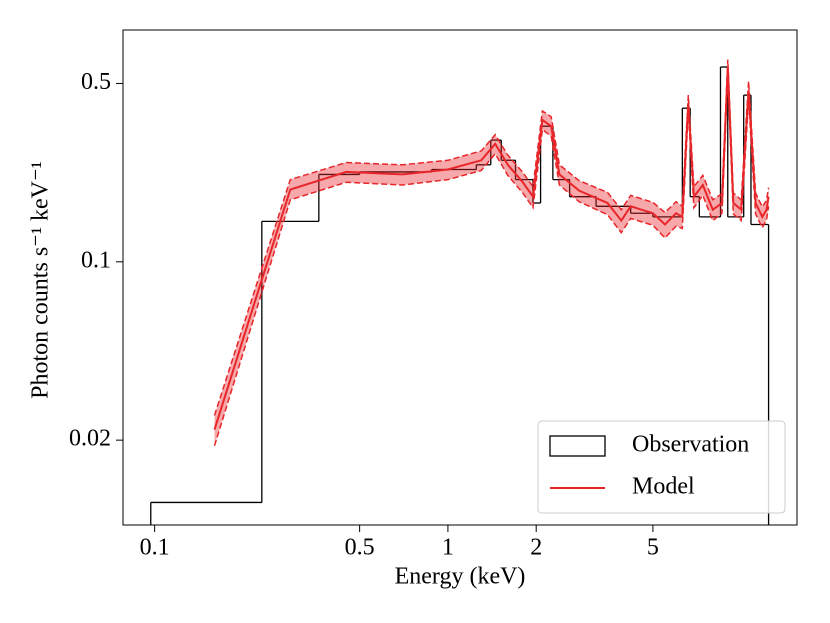 The image size is (830, 623). I want to click on legend-box, so click(661, 467).